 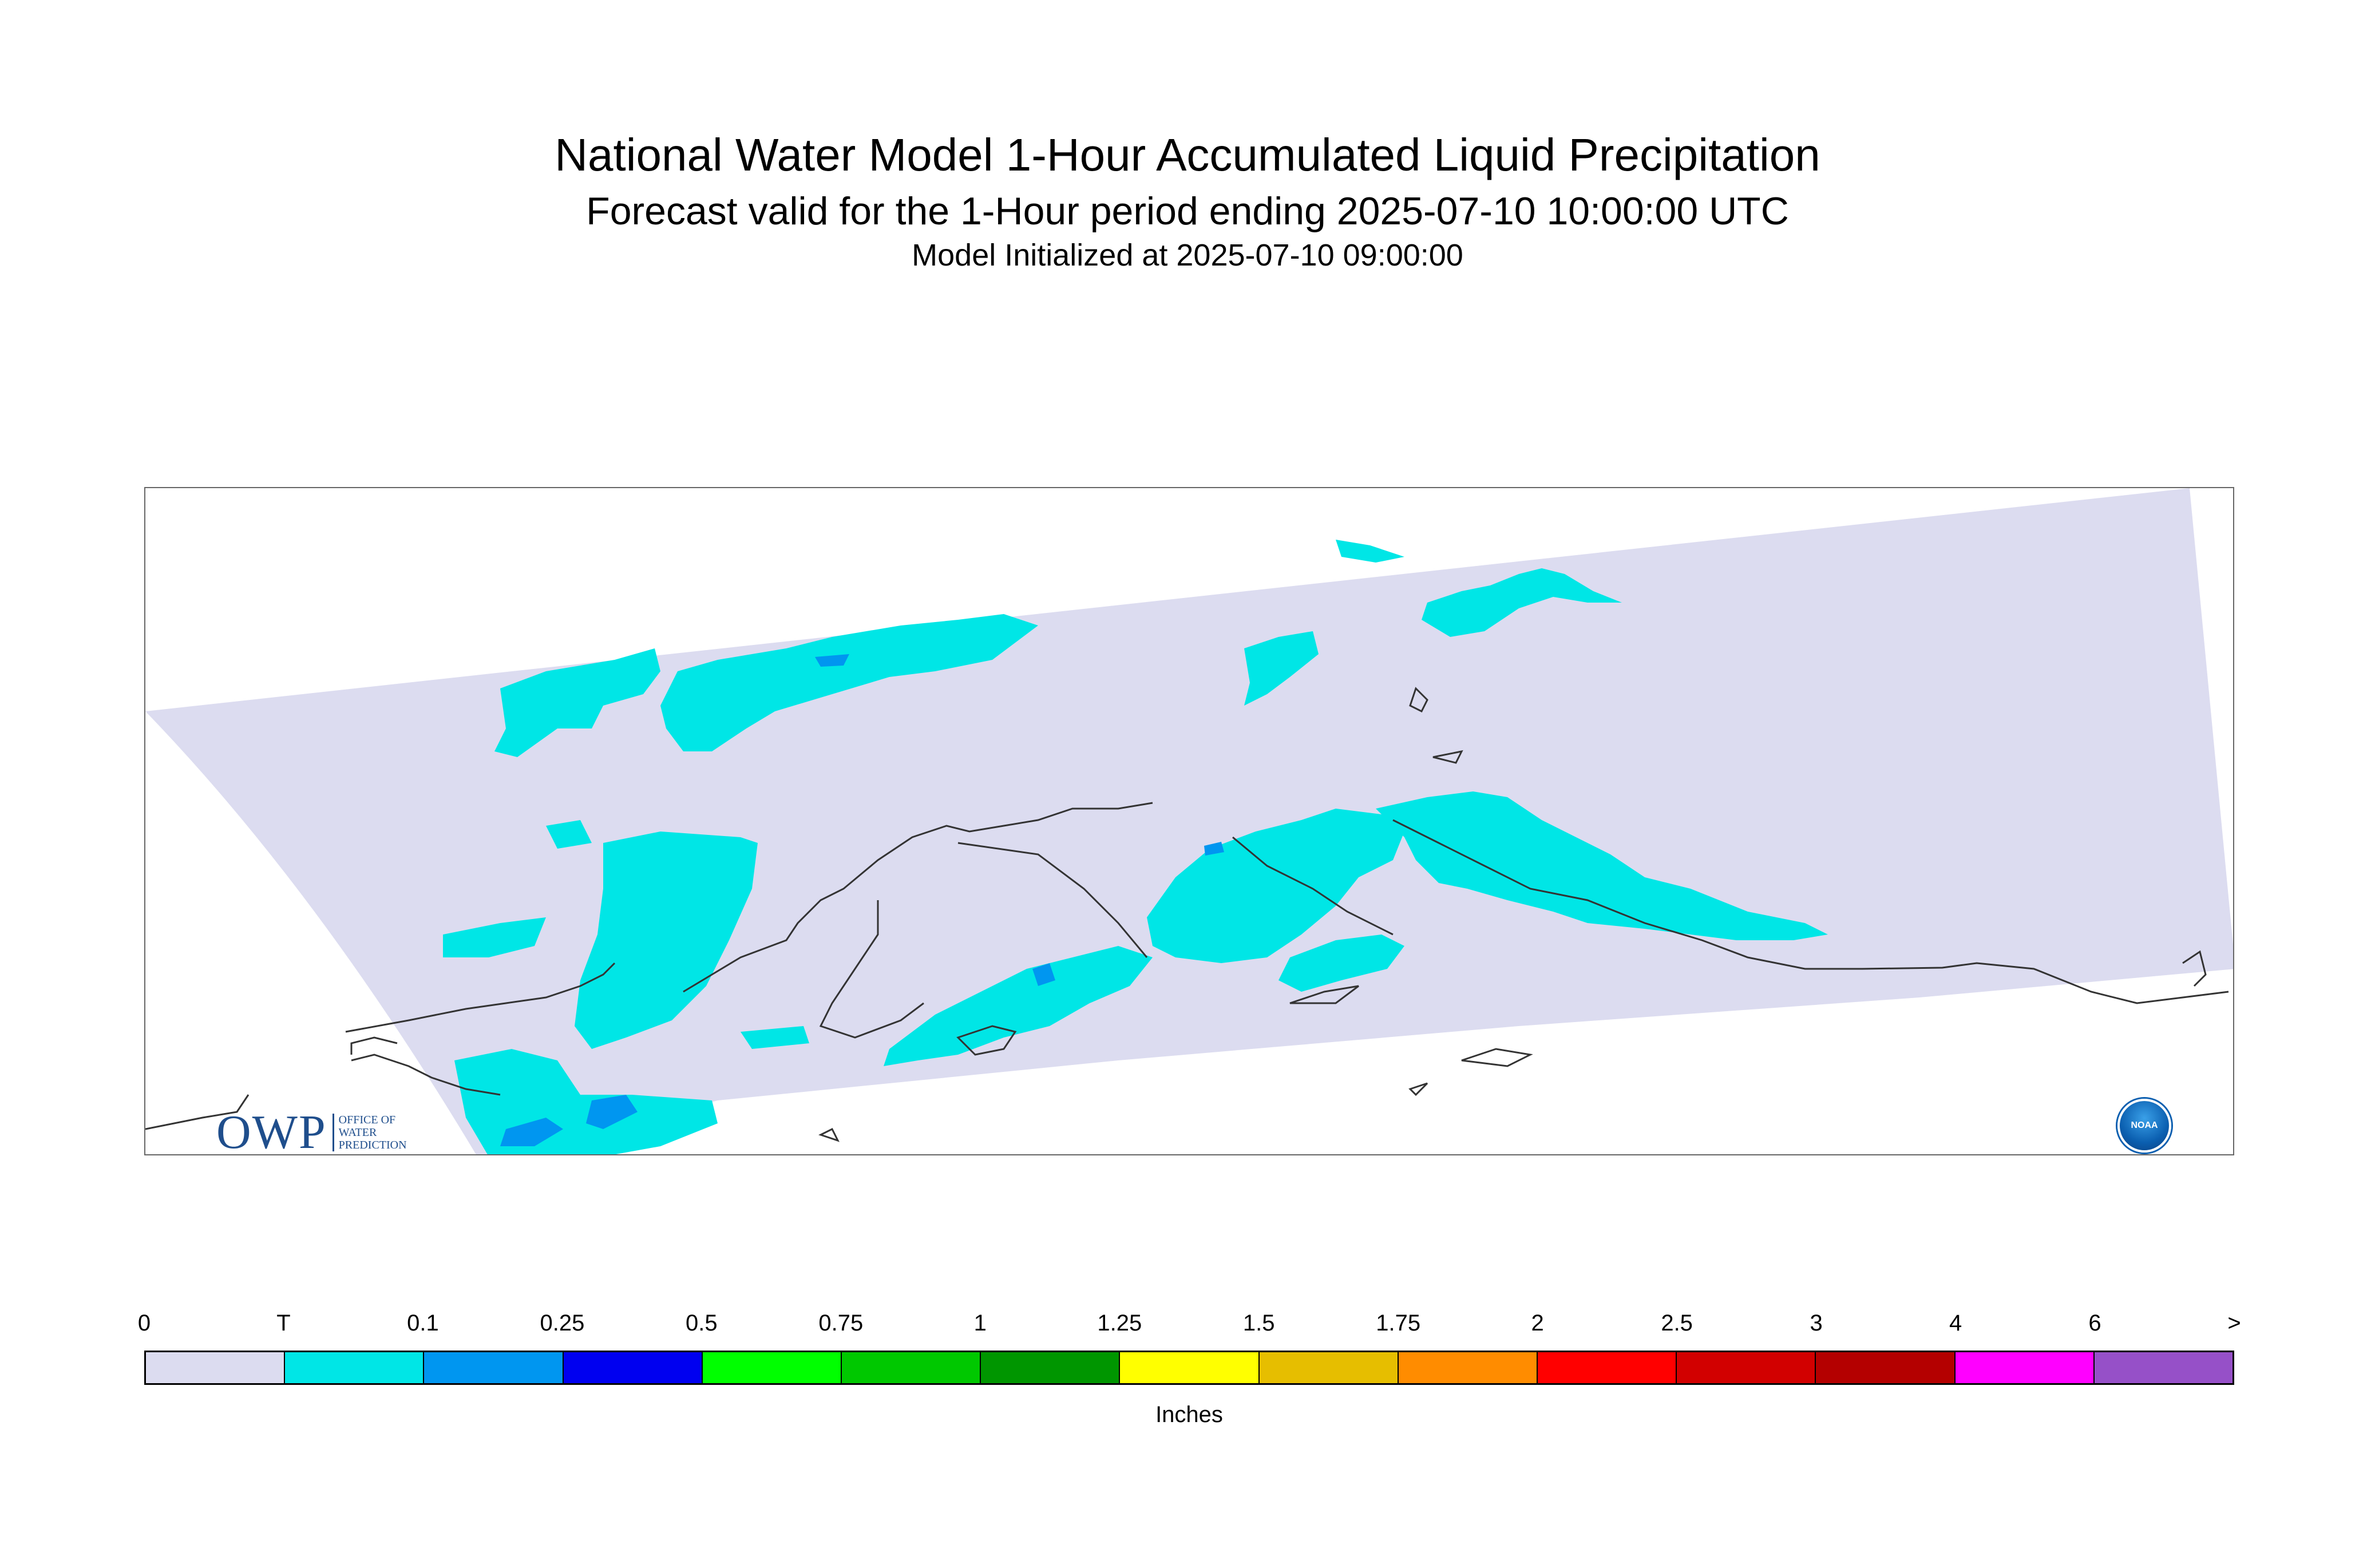 What do you see at coordinates (2144, 1126) in the screenshot?
I see `noaa-logo: NOAA` at bounding box center [2144, 1126].